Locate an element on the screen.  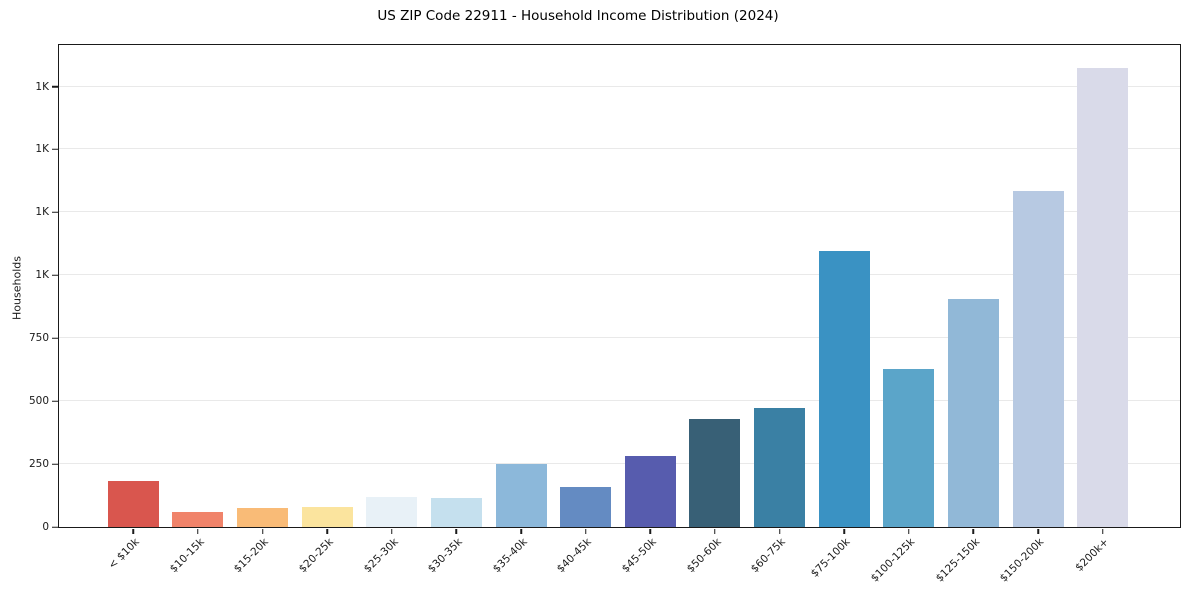
bar-slot: $75-100k is located at coordinates (843, 312).